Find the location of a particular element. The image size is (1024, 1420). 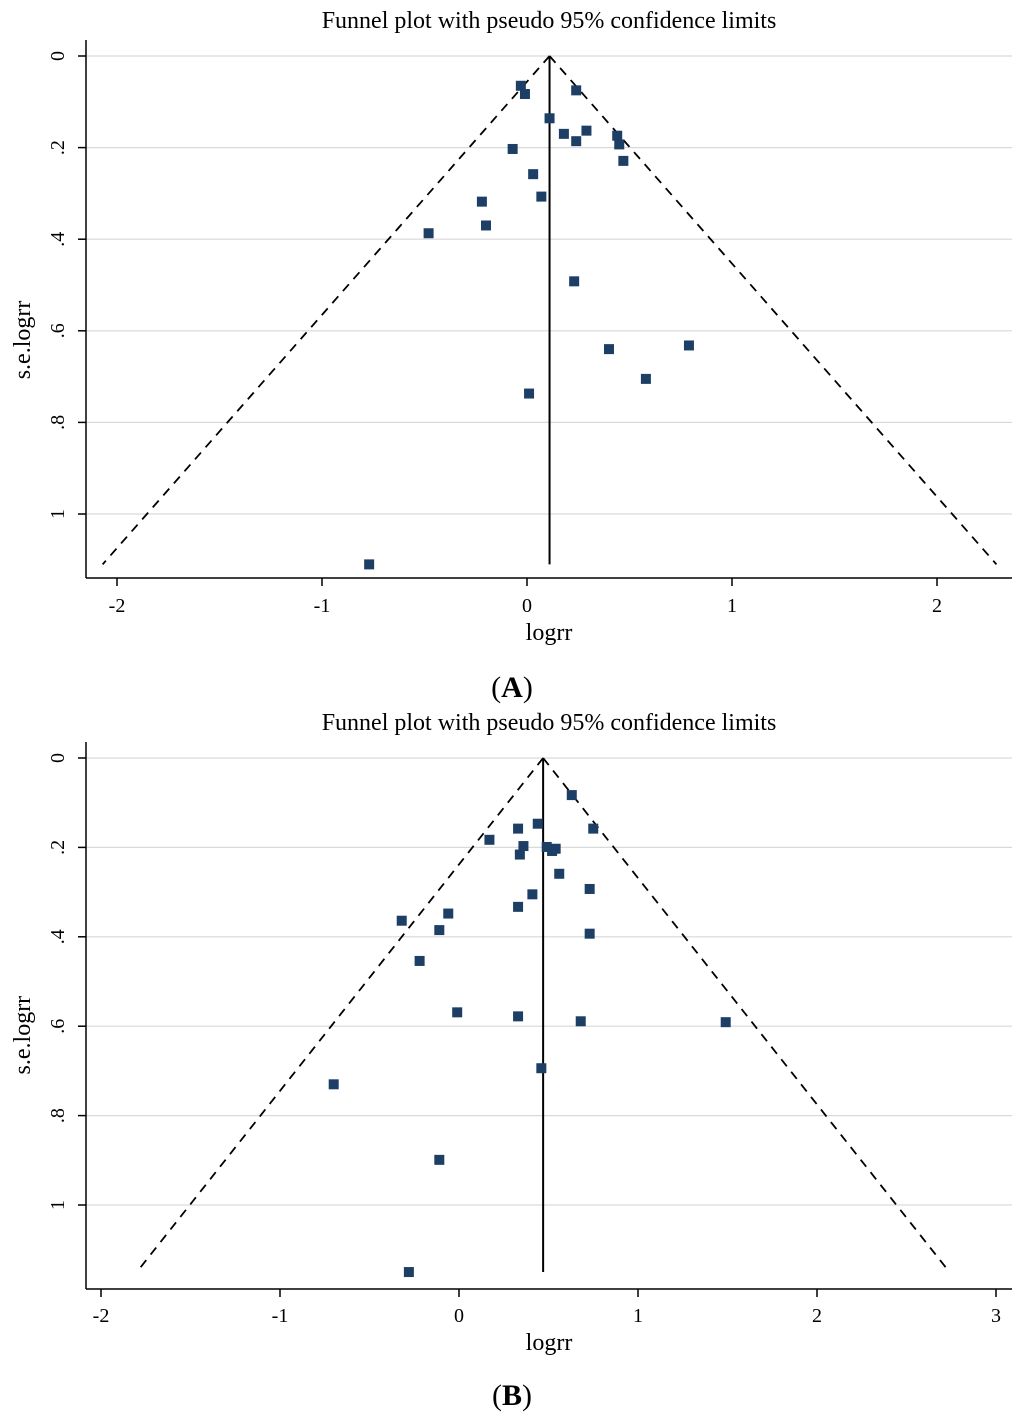

panel-label-letter: A is located at coordinates (512, 687).